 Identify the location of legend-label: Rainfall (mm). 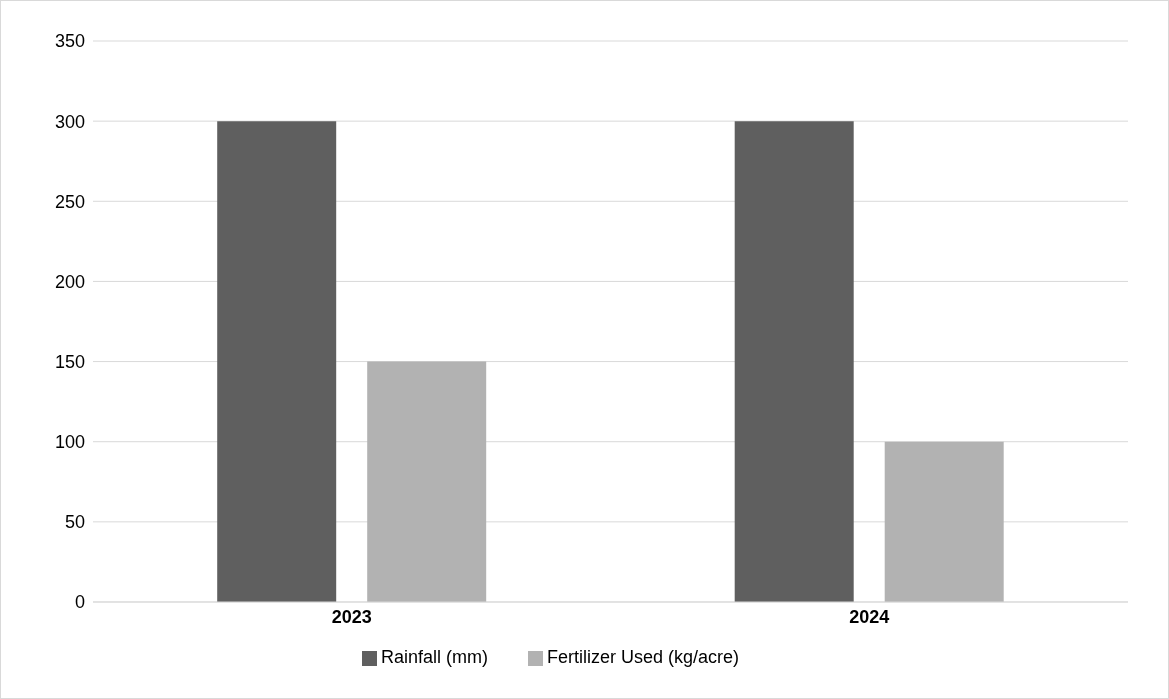
(434, 657).